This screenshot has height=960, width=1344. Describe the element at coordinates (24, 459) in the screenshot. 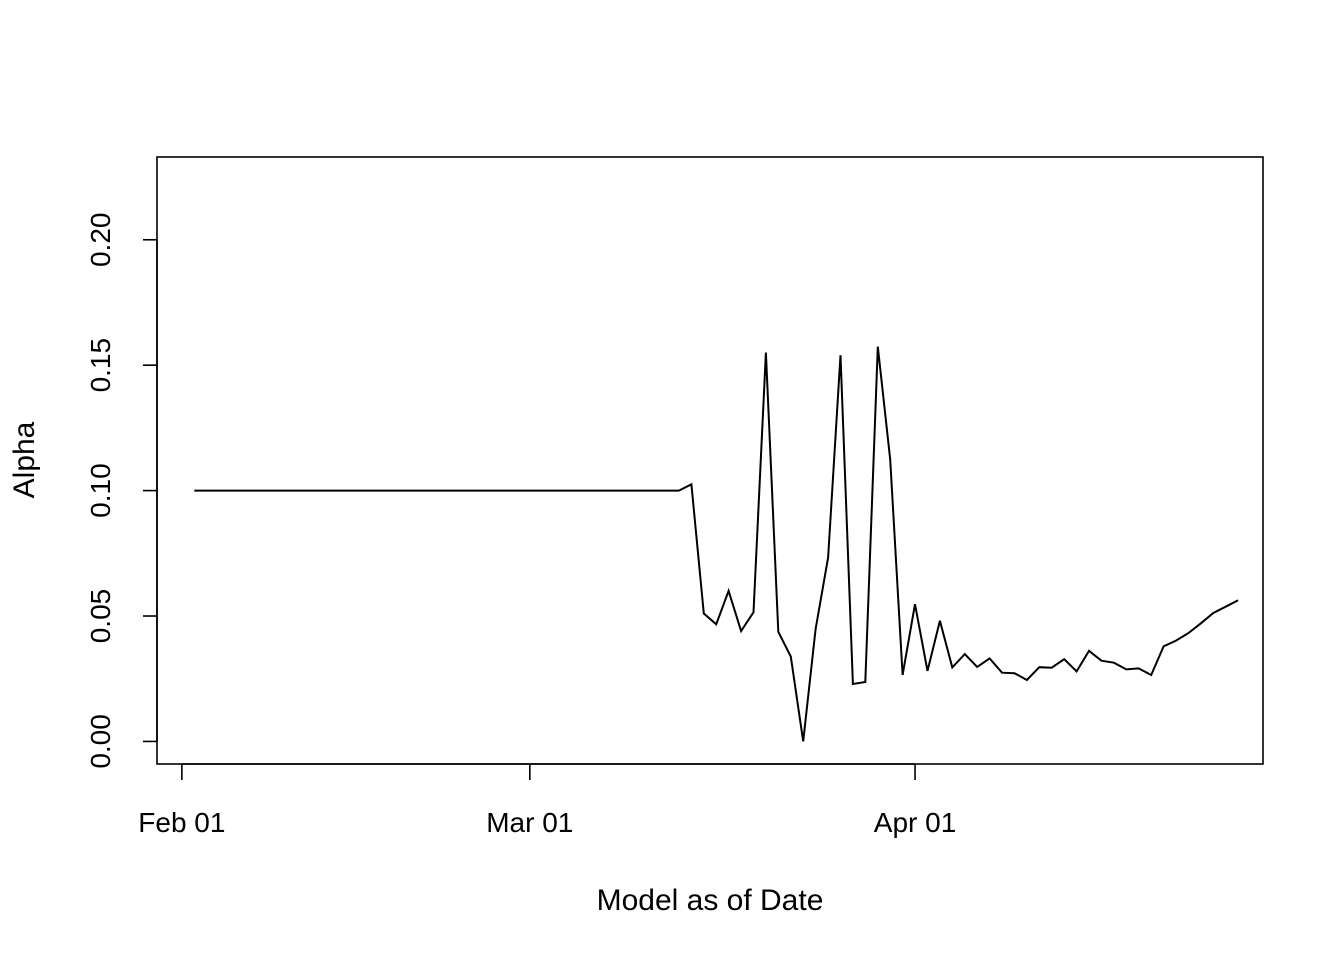

I see `y-axis-label: Alpha` at that location.